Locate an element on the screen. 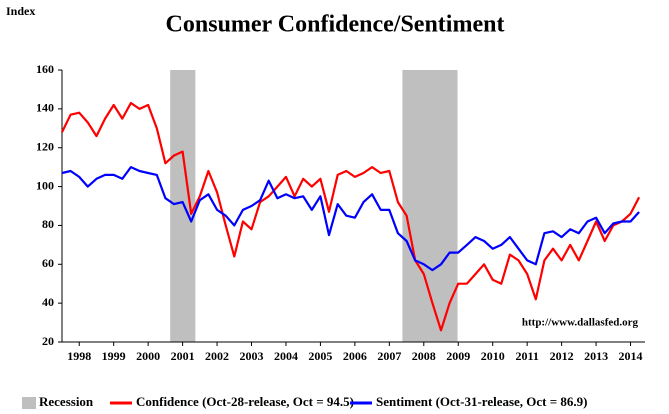 The image size is (669, 414). x-tick-label: 2010 is located at coordinates (493, 356).